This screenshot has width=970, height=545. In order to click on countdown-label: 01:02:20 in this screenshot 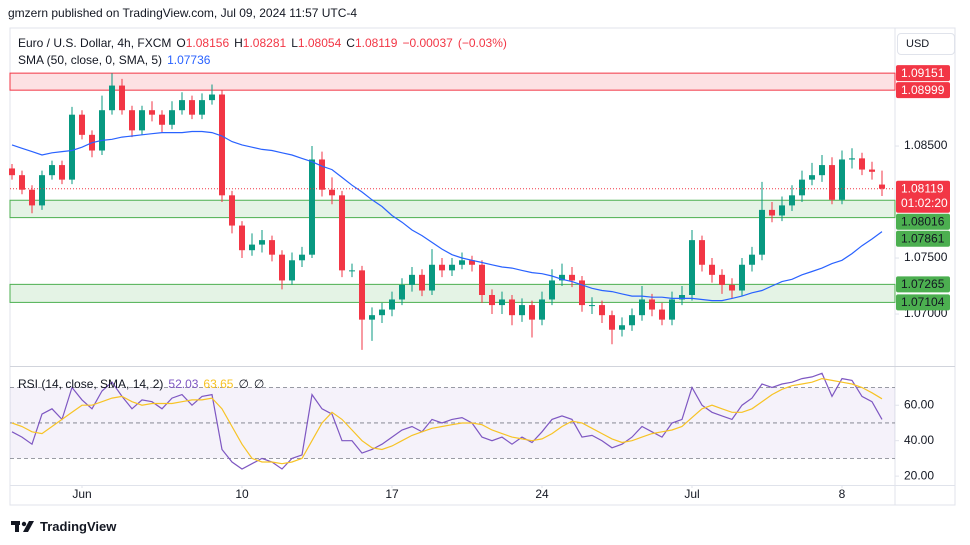, I will do `click(924, 203)`.